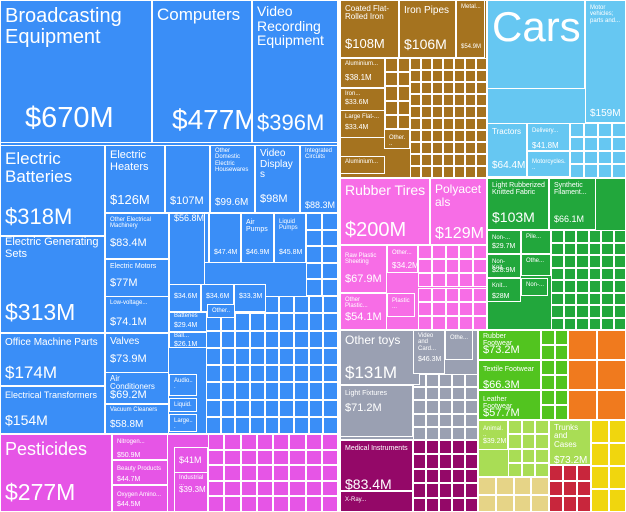  Describe the element at coordinates (188, 322) in the screenshot. I see `tile-batteries: Batteries $29.4M` at that location.